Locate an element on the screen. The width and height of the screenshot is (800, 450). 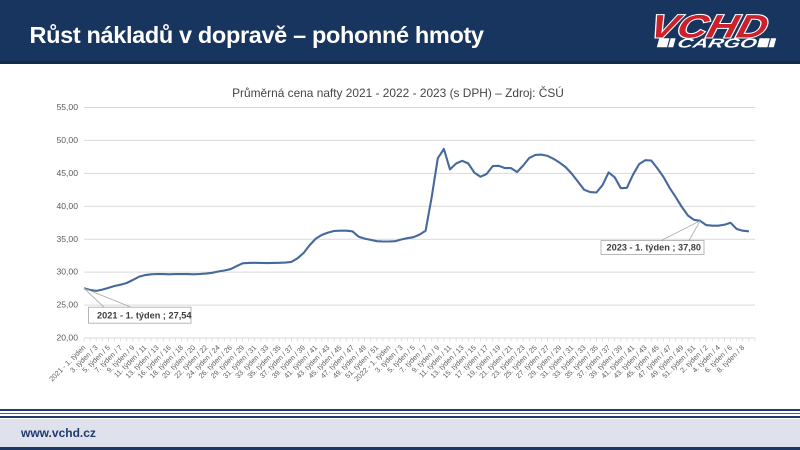
svg-text: 25,00 is located at coordinates (67, 305).